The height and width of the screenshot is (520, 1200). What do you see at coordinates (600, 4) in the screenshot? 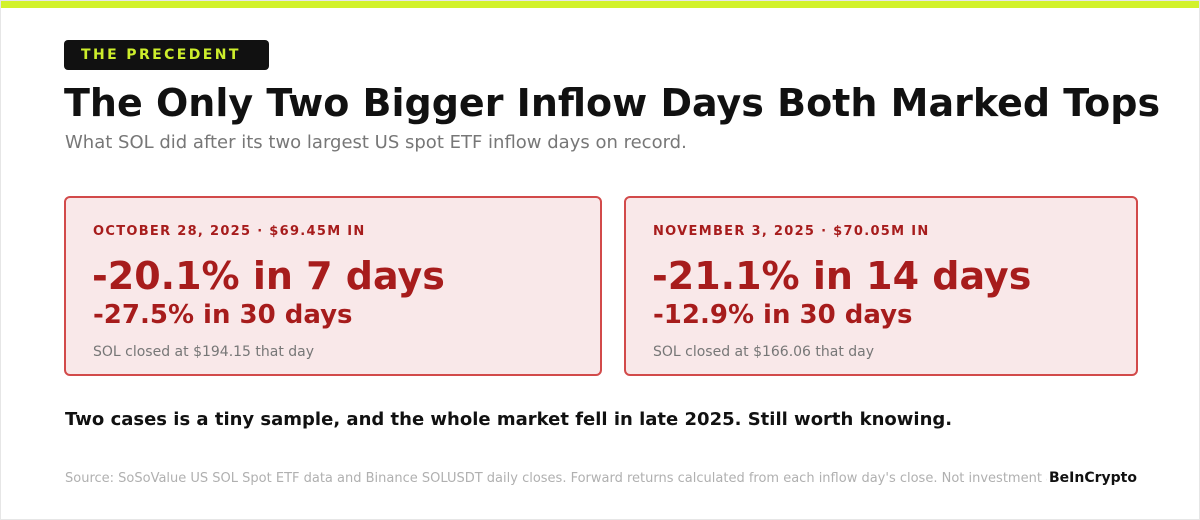
I see `accent-bar` at bounding box center [600, 4].